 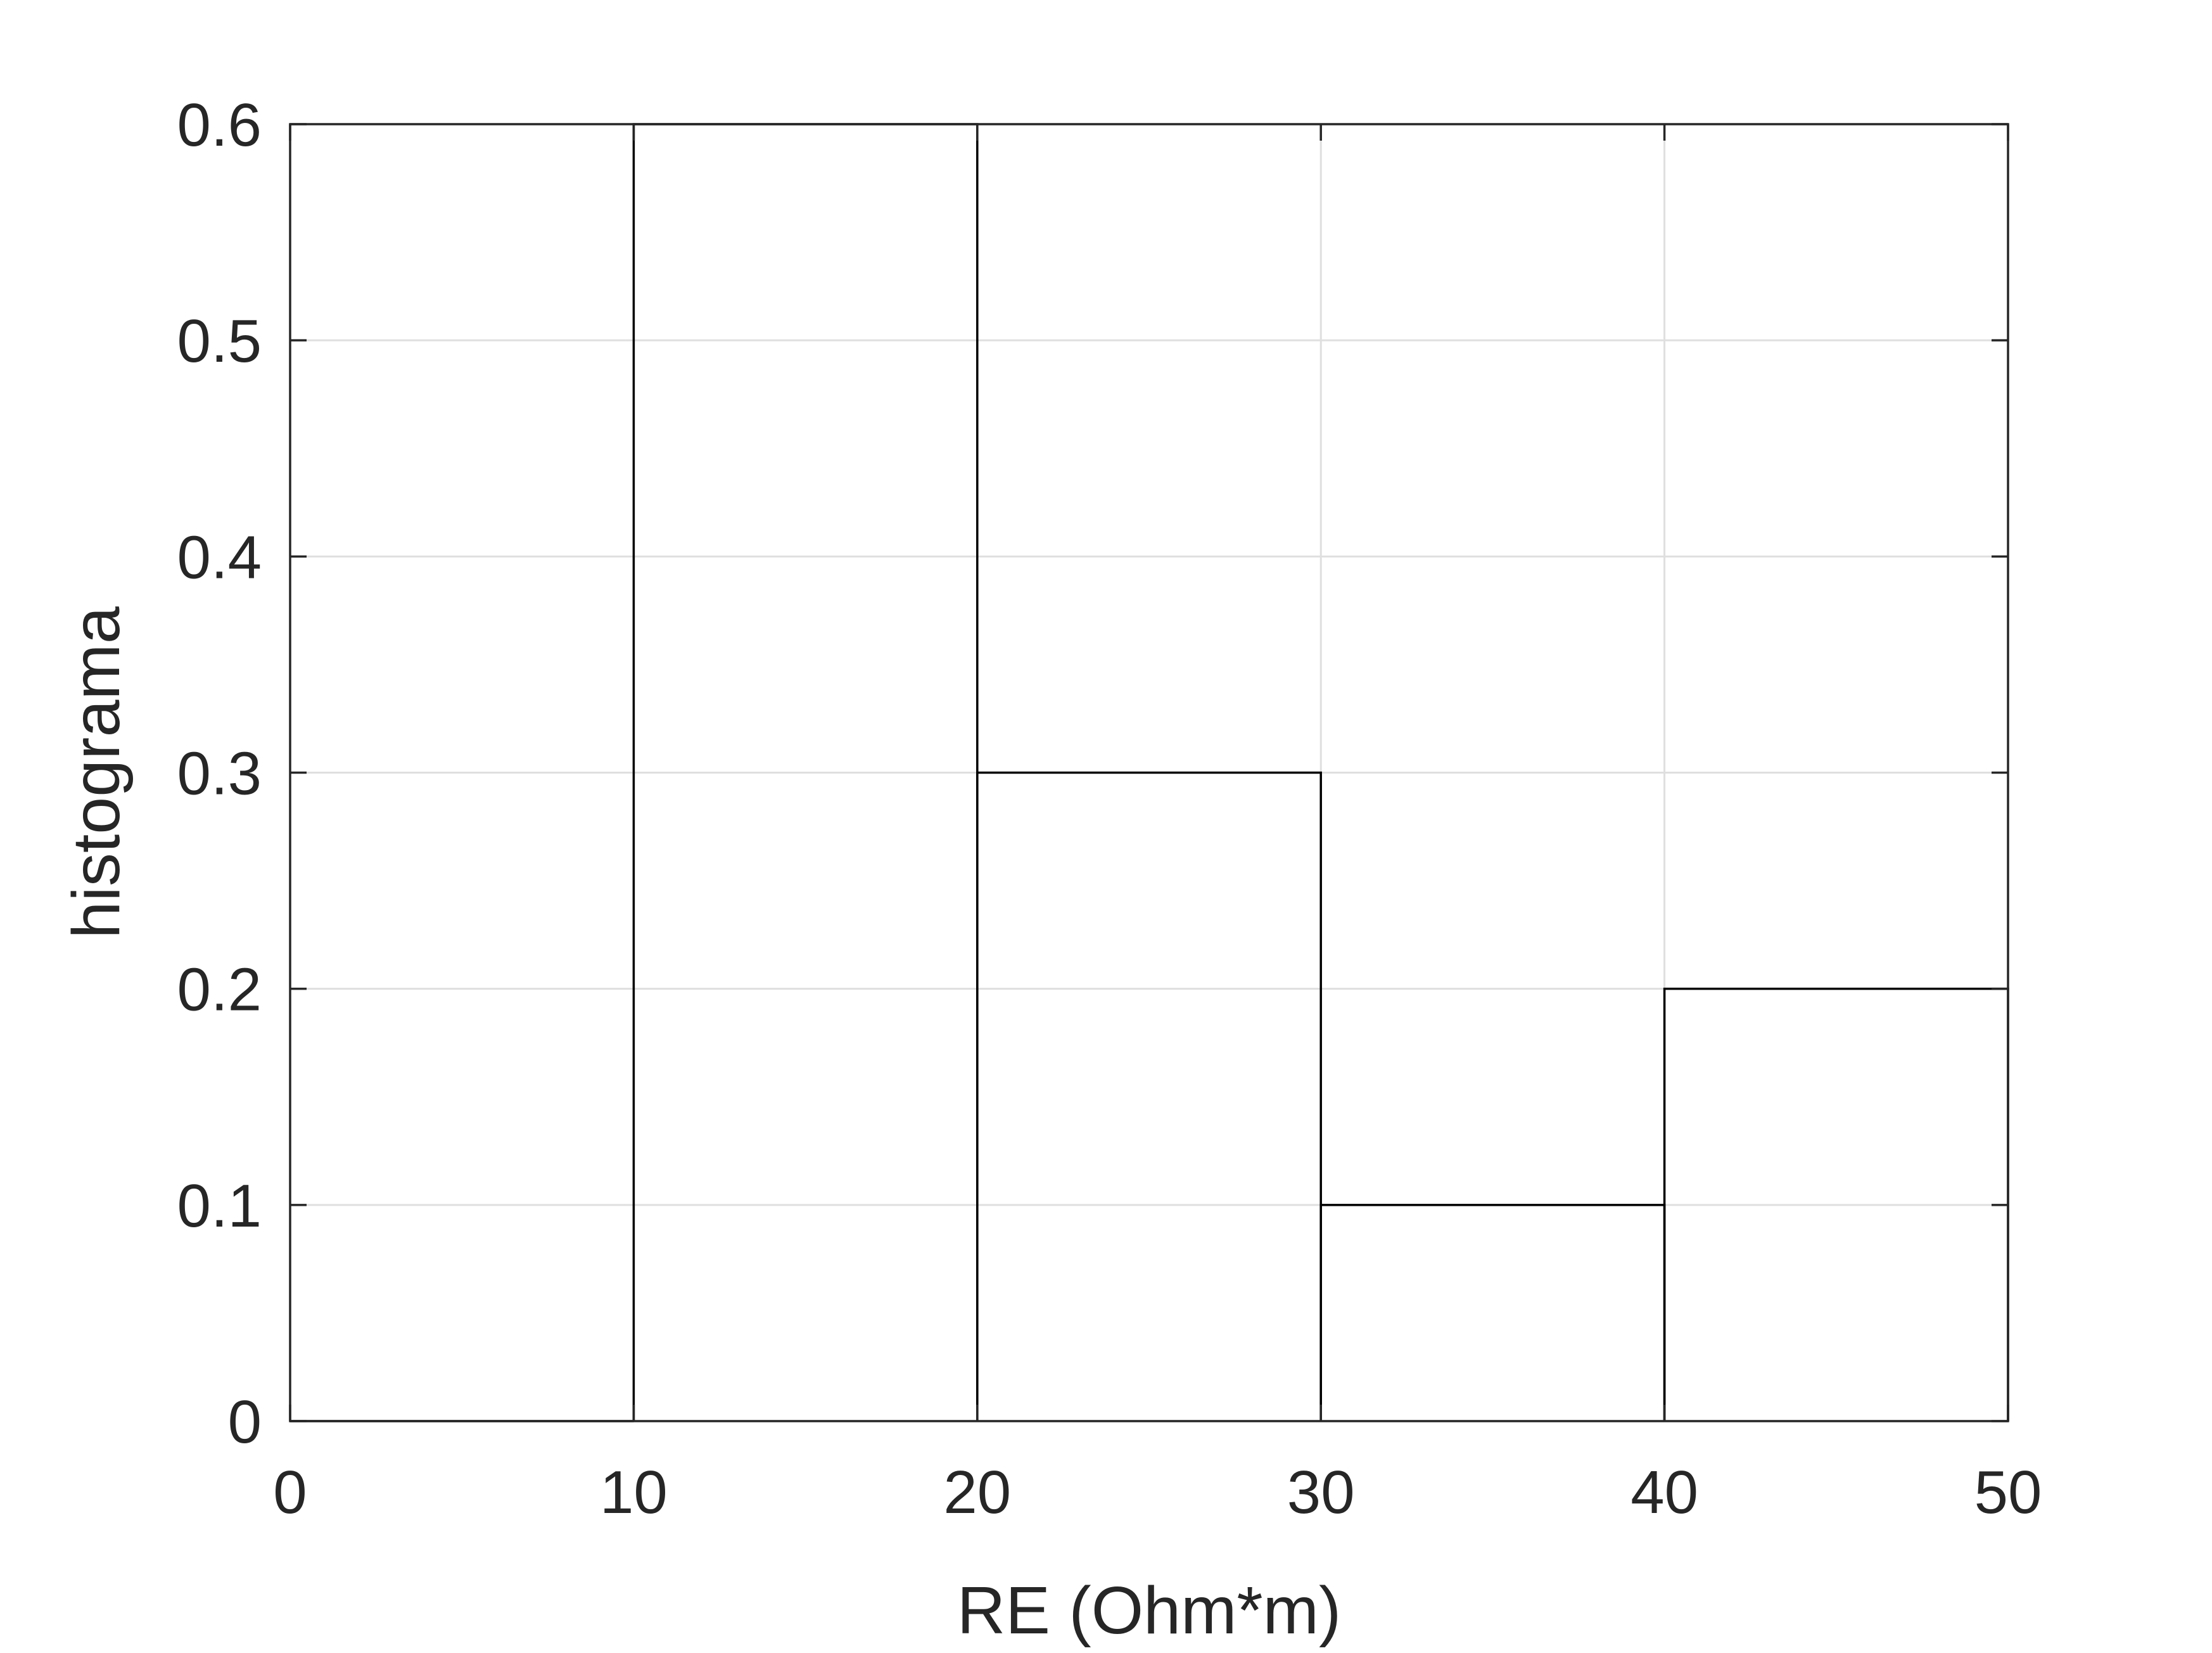 What do you see at coordinates (634, 1492) in the screenshot?
I see `x-tick-label: 10` at bounding box center [634, 1492].